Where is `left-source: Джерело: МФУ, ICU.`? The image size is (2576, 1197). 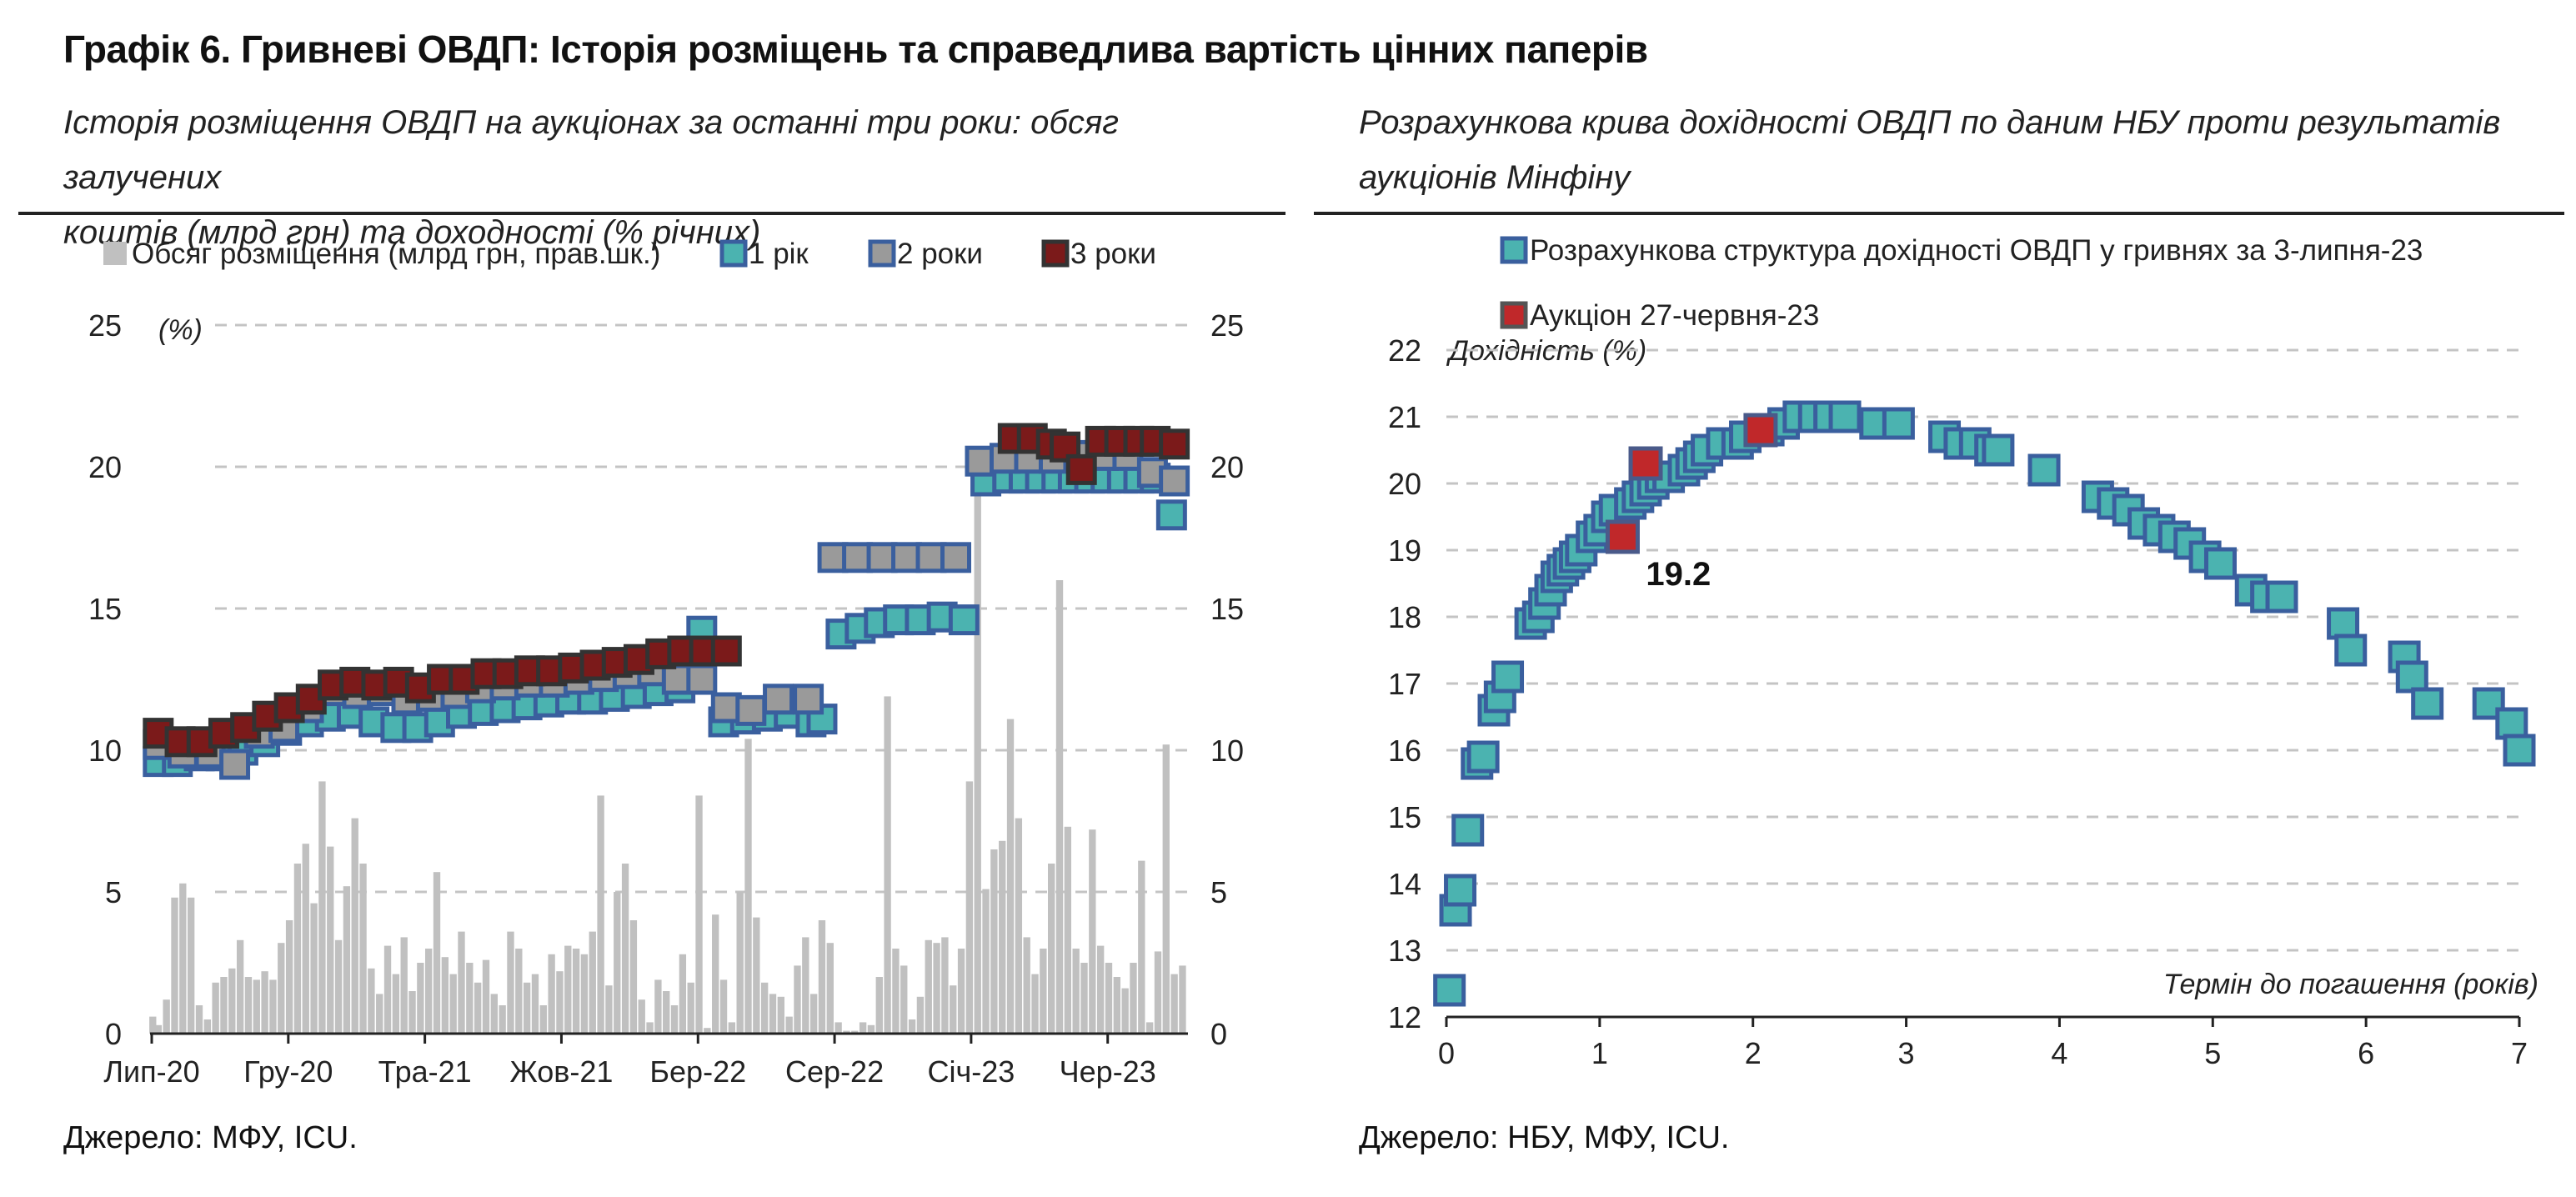
left-source: Джерело: МФУ, ICU. is located at coordinates (210, 1137).